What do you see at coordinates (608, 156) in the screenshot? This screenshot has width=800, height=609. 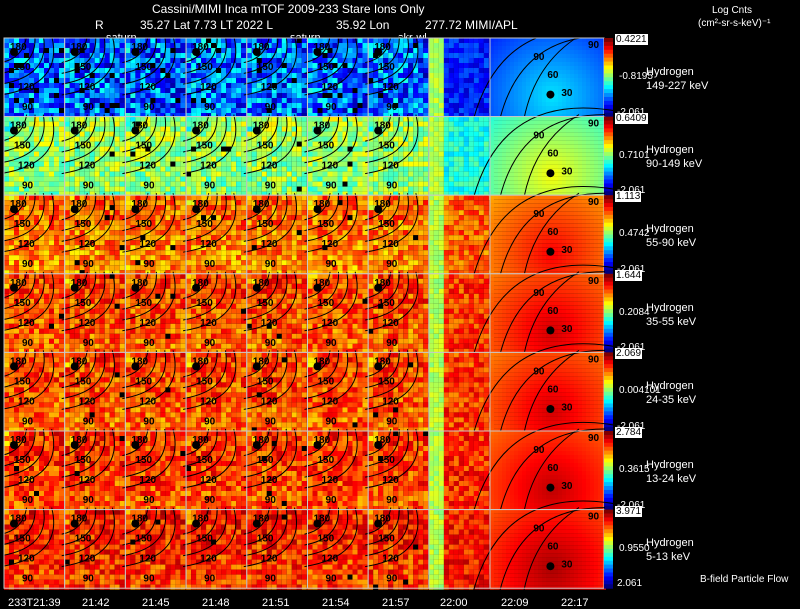 I see `color-bar` at bounding box center [608, 156].